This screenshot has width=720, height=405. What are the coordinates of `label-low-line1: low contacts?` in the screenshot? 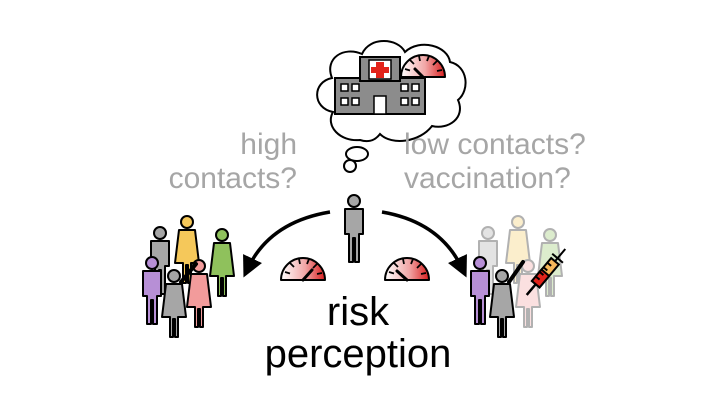 It's located at (495, 144).